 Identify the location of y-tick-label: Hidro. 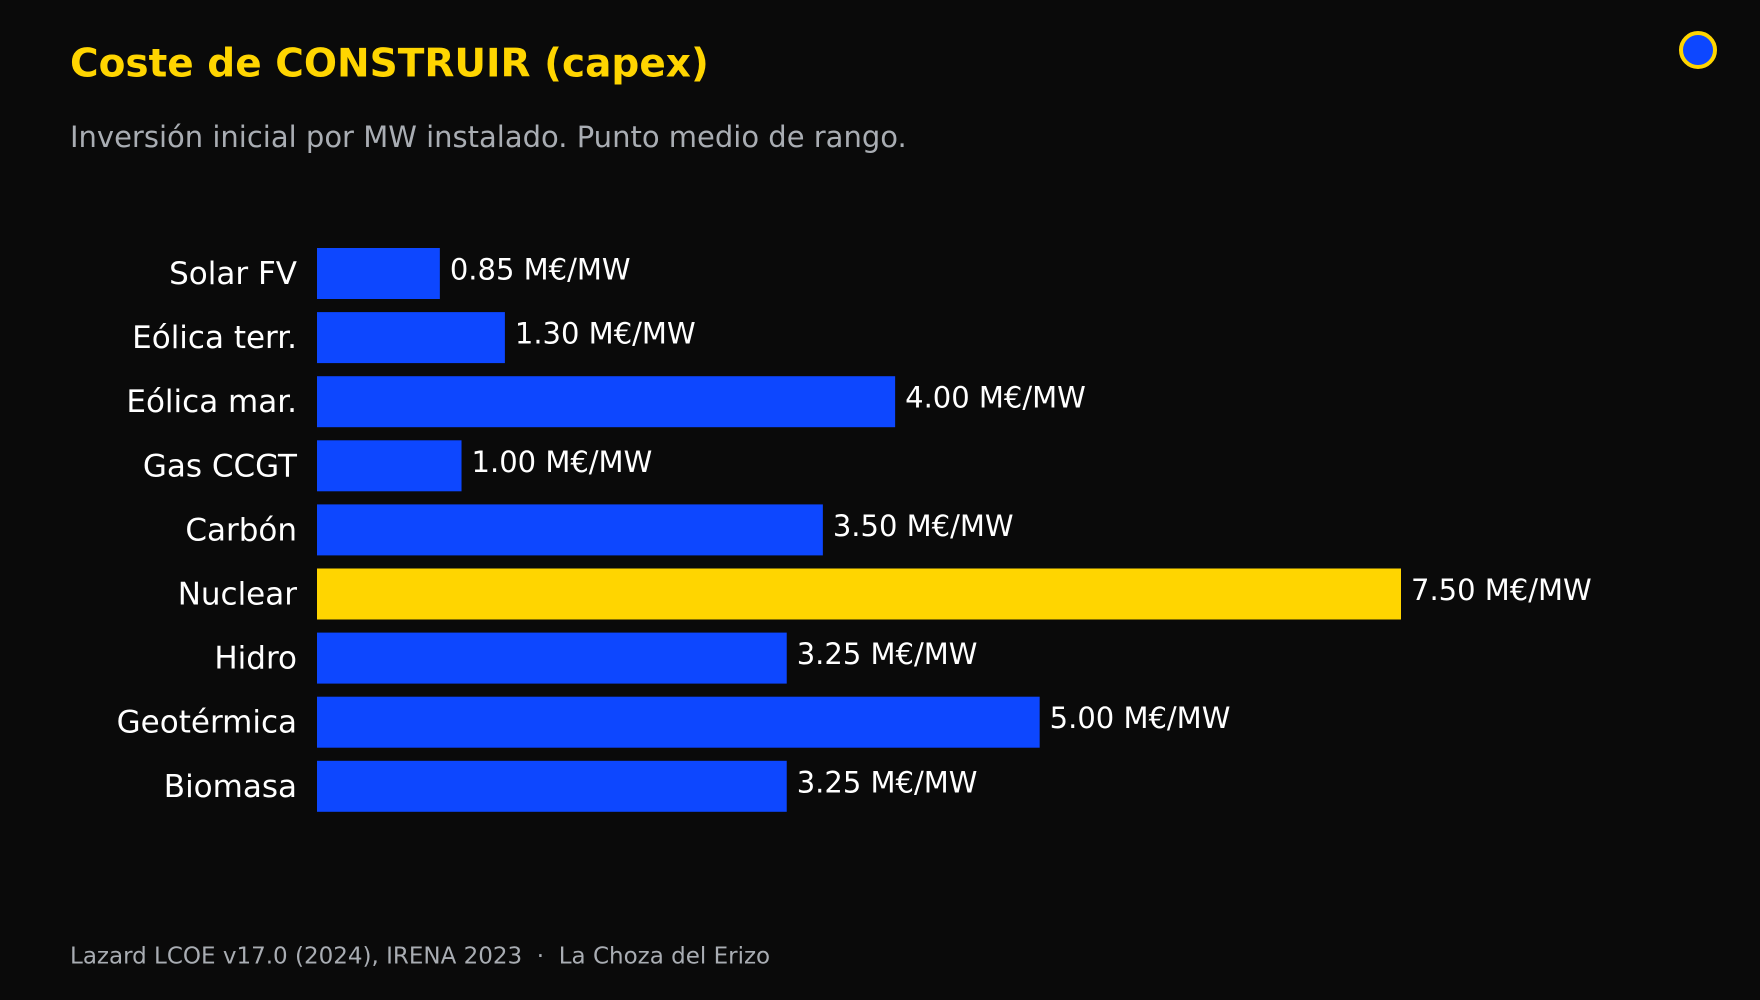
(255, 659).